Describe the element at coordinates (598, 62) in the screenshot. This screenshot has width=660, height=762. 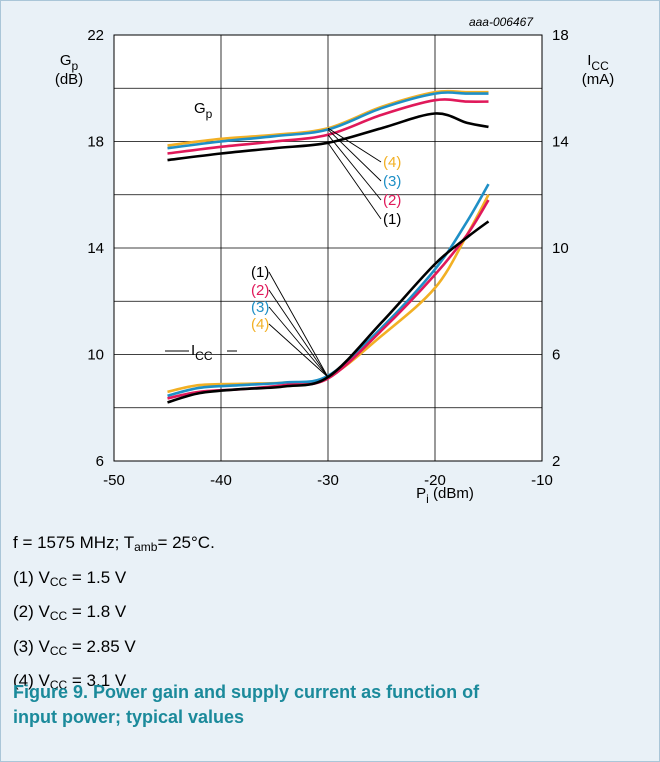
I see `y-right-axis-label: ICC` at that location.